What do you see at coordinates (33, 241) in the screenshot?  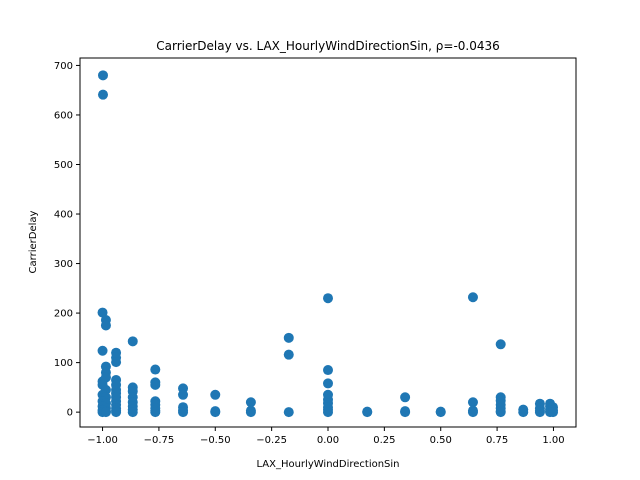 I see `y-axis-label: CarrierDelay` at bounding box center [33, 241].